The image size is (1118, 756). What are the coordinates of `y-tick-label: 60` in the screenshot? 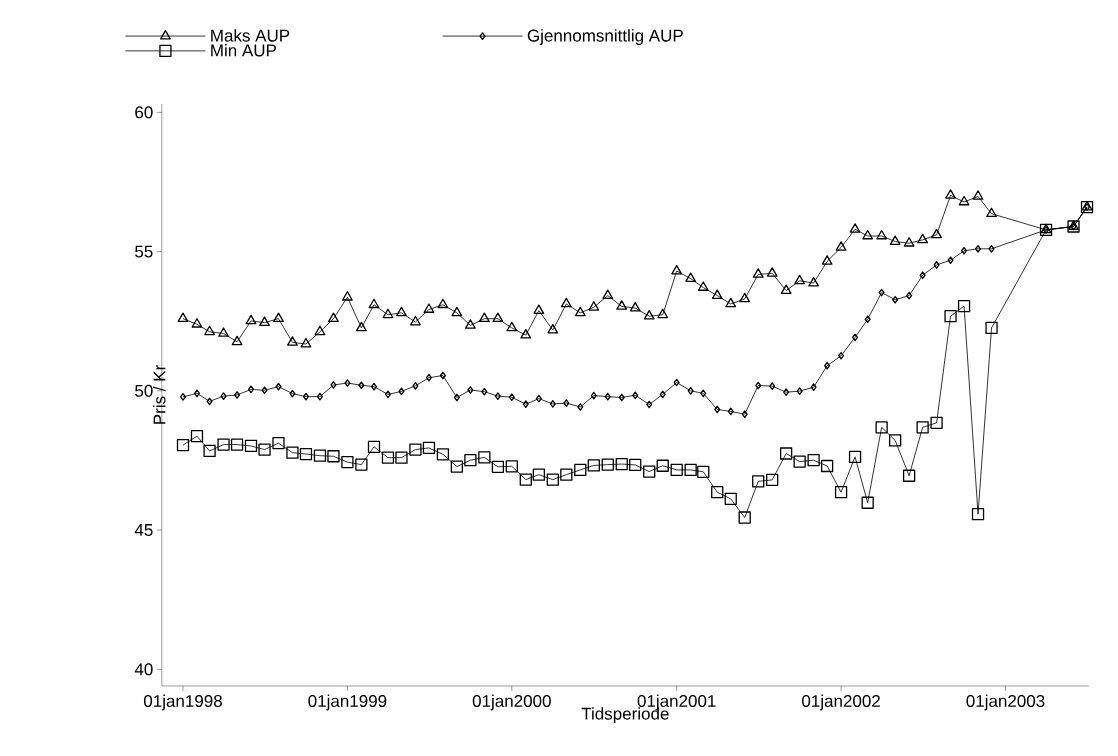 It's located at (144, 112).